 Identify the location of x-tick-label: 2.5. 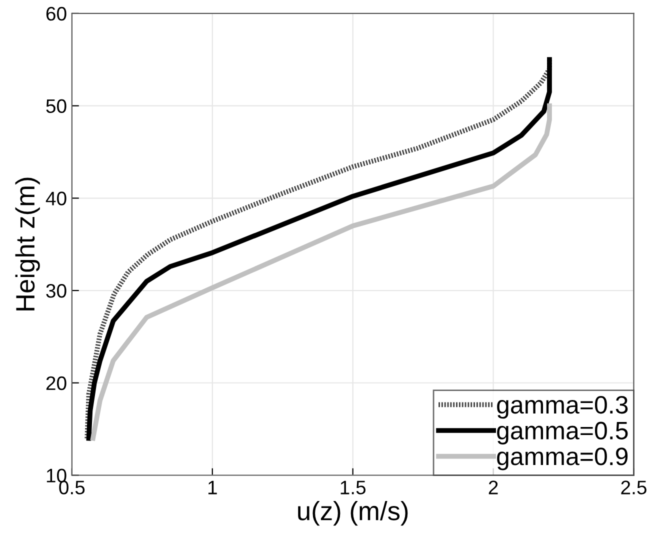
(633, 487).